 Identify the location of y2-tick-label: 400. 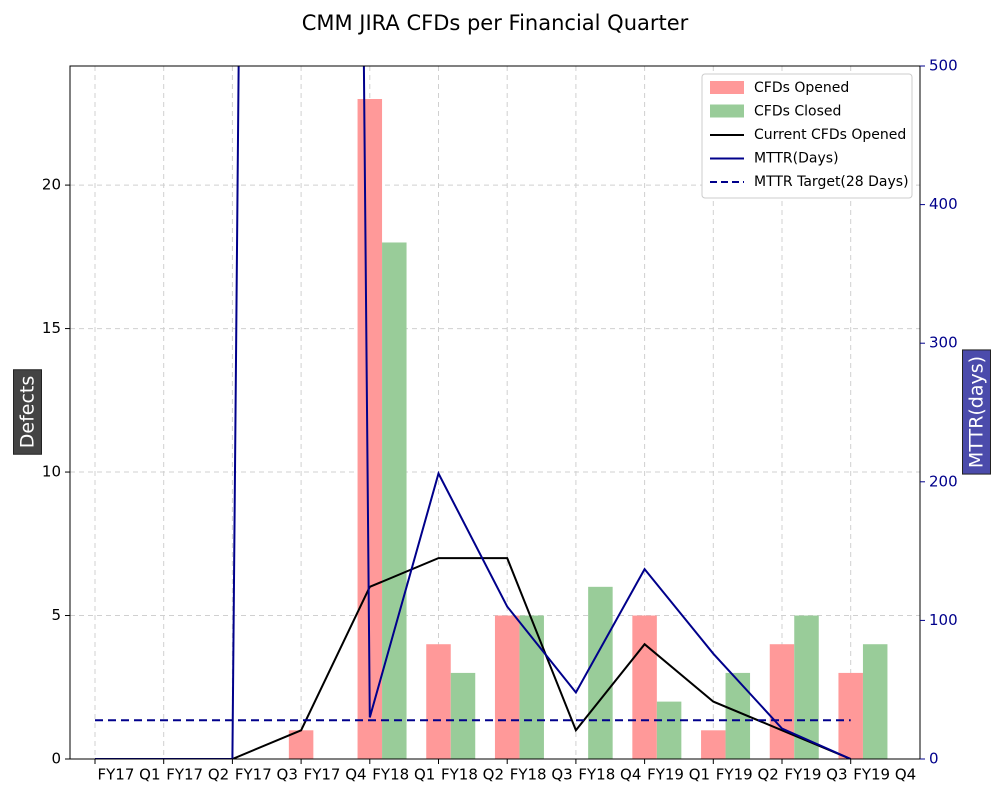
(943, 204).